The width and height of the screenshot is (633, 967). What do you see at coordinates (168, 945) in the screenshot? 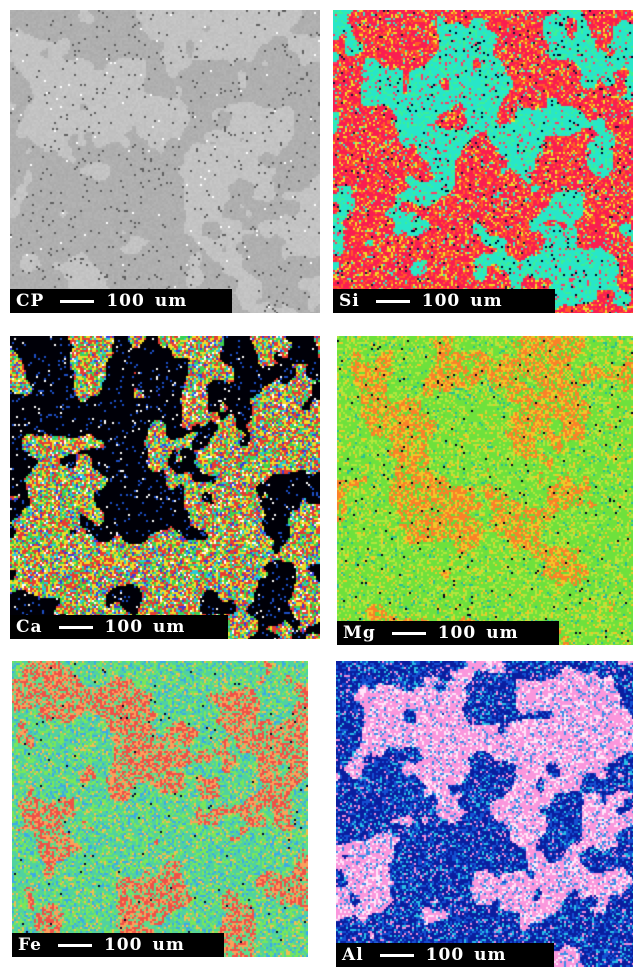
I see `scale-unit-fe: um` at bounding box center [168, 945].